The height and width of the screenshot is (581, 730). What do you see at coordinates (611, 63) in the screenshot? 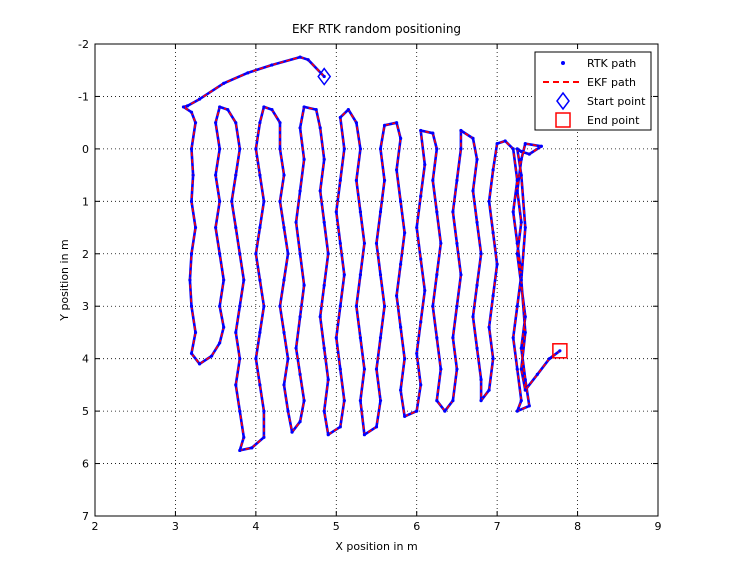
I see `legend-label: RTK path` at bounding box center [611, 63].